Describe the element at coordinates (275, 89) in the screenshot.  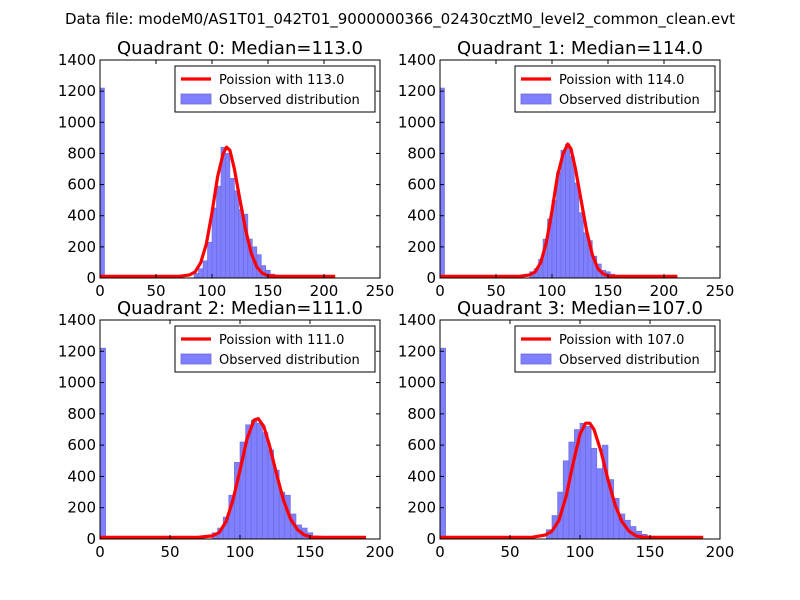
I see `legend: Poission with 113.0 Observed distribution` at that location.